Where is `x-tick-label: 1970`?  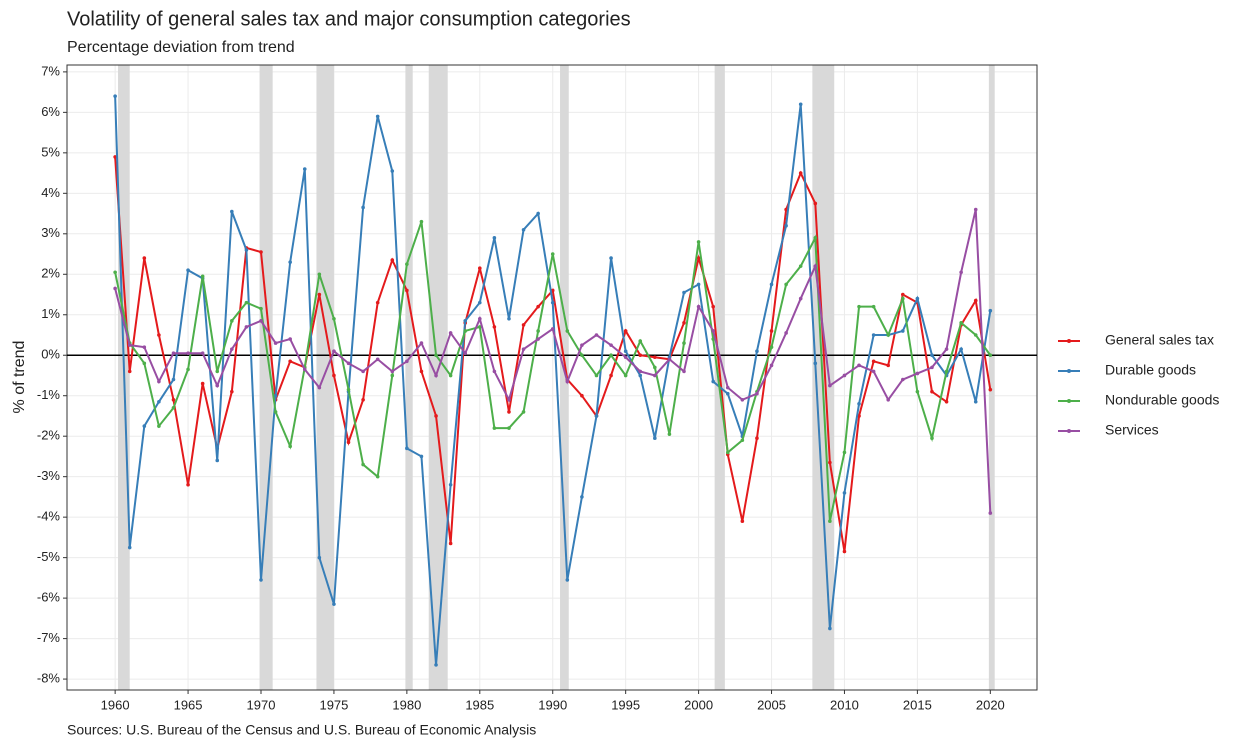
x-tick-label: 1970 is located at coordinates (261, 704).